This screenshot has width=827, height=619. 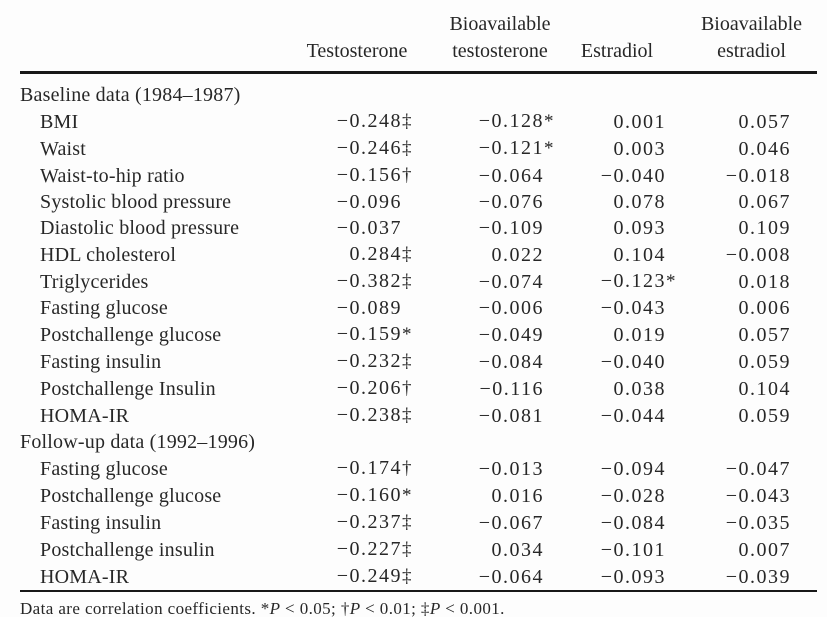 What do you see at coordinates (369, 522) in the screenshot?
I see `value: −0.237` at bounding box center [369, 522].